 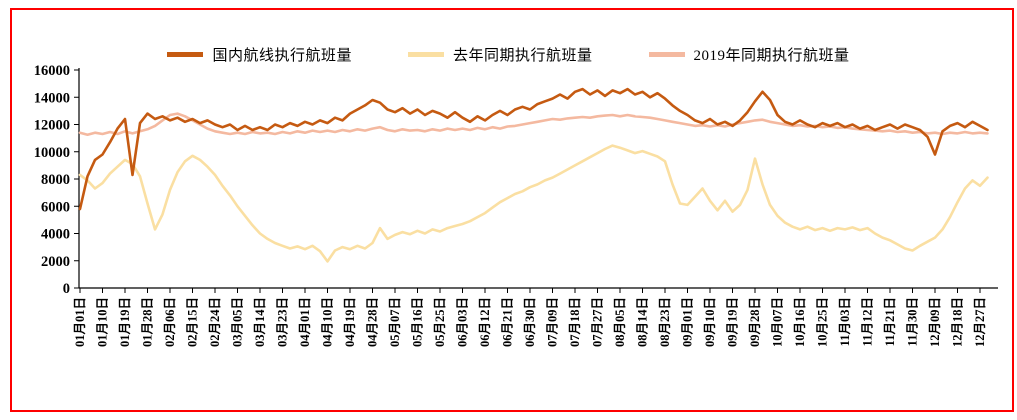 I want to click on chart-legend: 国内航线执行航班量 去年同期执行航班量 2019年同期执行航班量, so click(x=508, y=54).